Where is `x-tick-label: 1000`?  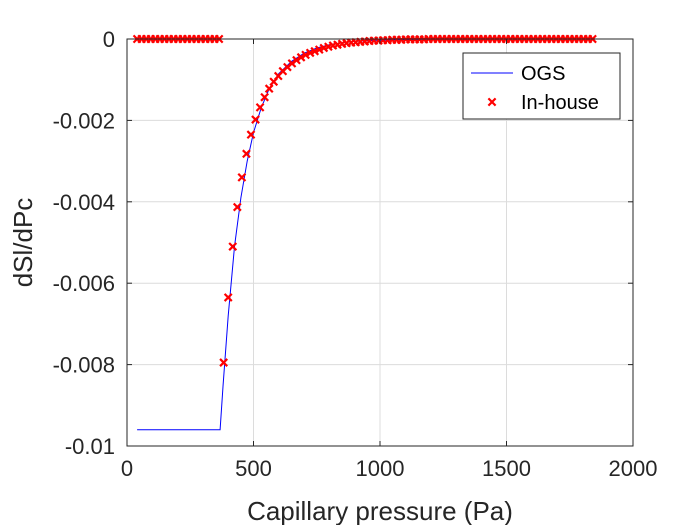 x-tick-label: 1000 is located at coordinates (380, 468).